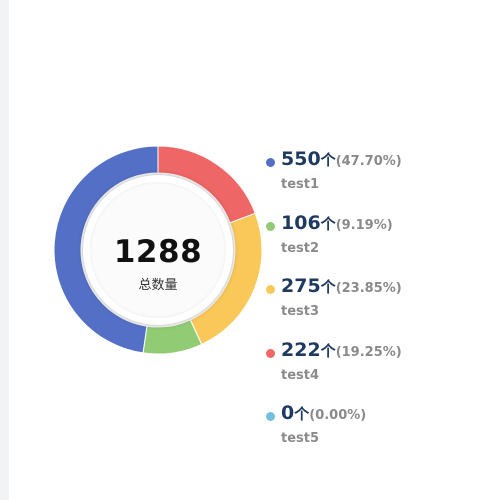 The image size is (500, 500). What do you see at coordinates (364, 225) in the screenshot?
I see `legend-percent: (9.19%)` at bounding box center [364, 225].